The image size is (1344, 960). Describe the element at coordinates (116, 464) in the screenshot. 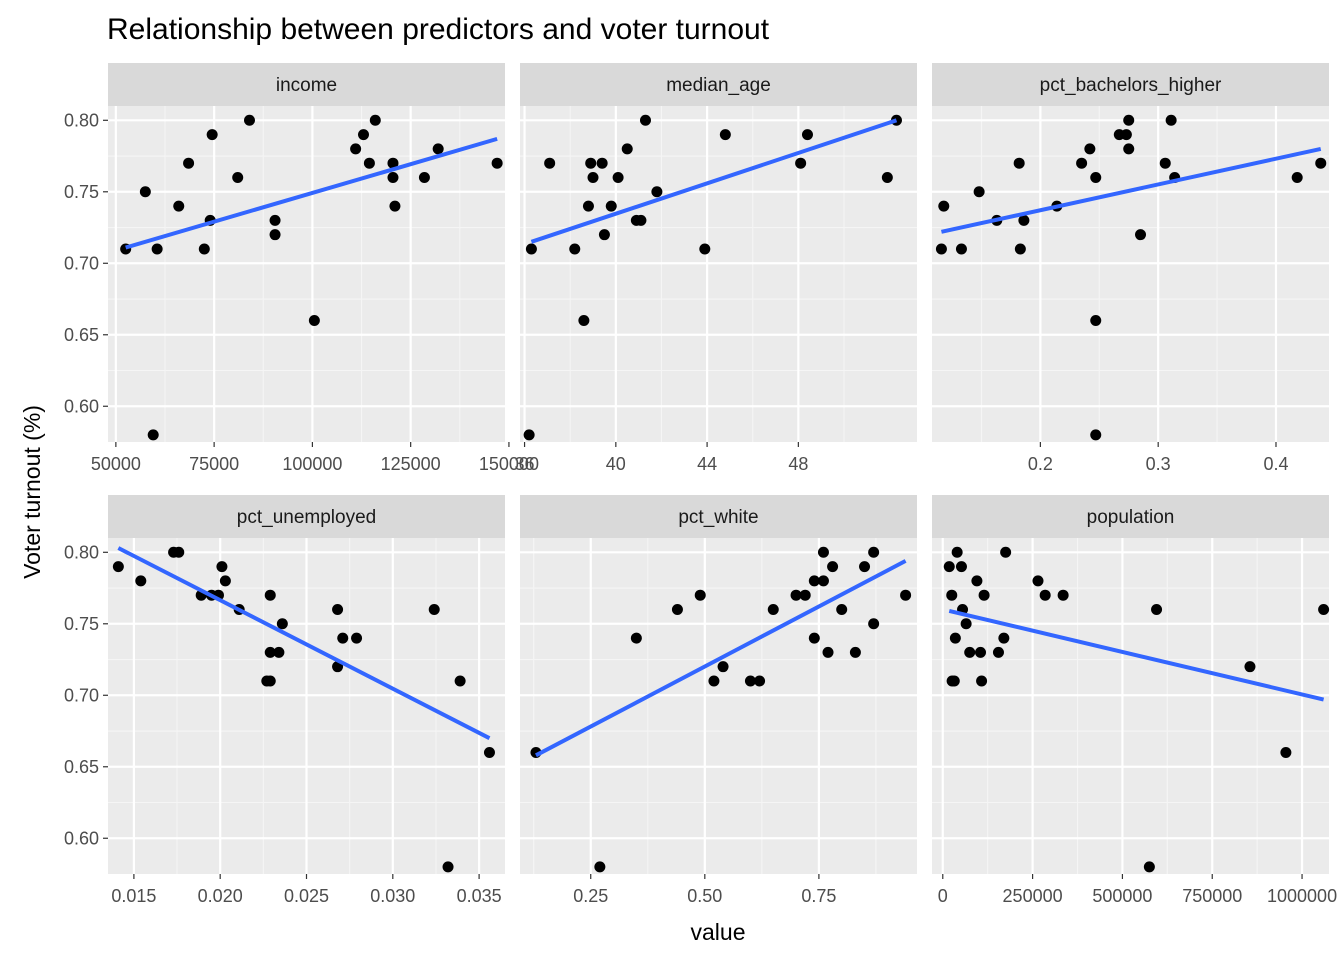

I see `x-tick-label: 50000` at that location.